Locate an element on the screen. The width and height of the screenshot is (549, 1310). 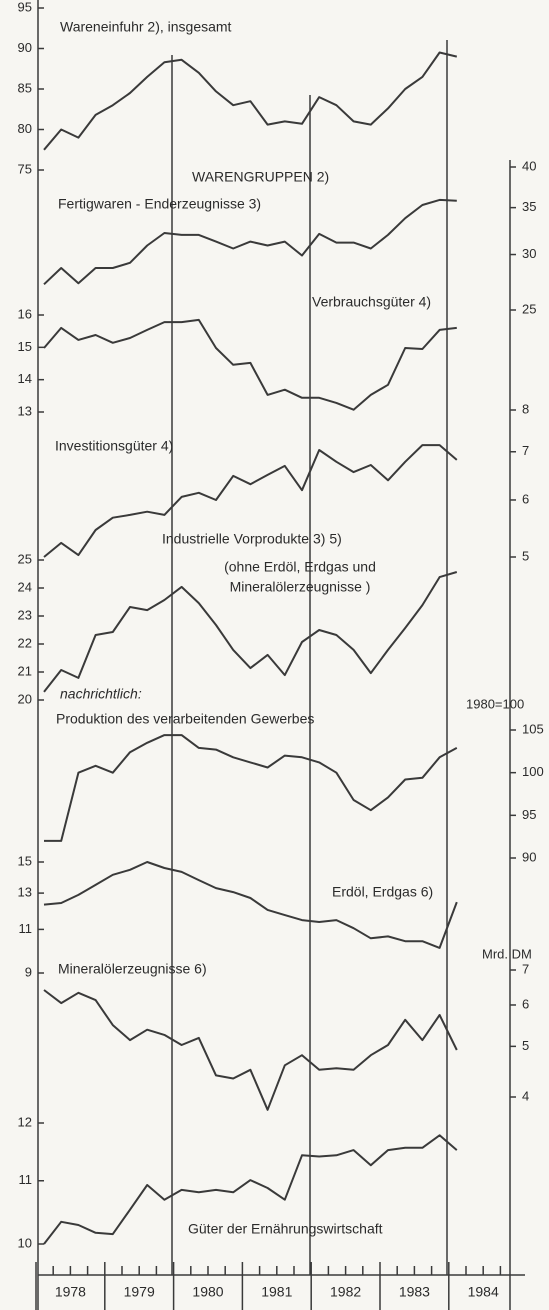
series-label: Verbrauchsgüter 4) is located at coordinates (371, 302).